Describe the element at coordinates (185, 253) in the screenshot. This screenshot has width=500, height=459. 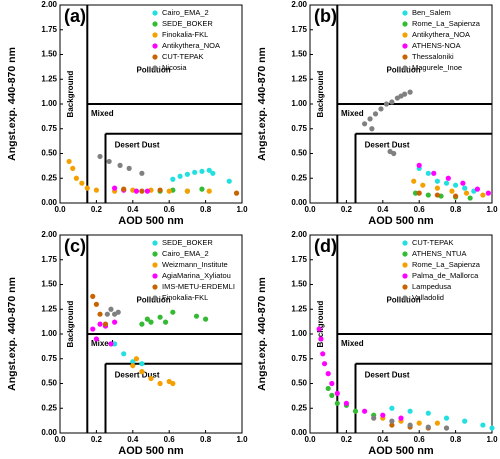
I see `legend-label: Cairo_EMA_2` at that location.